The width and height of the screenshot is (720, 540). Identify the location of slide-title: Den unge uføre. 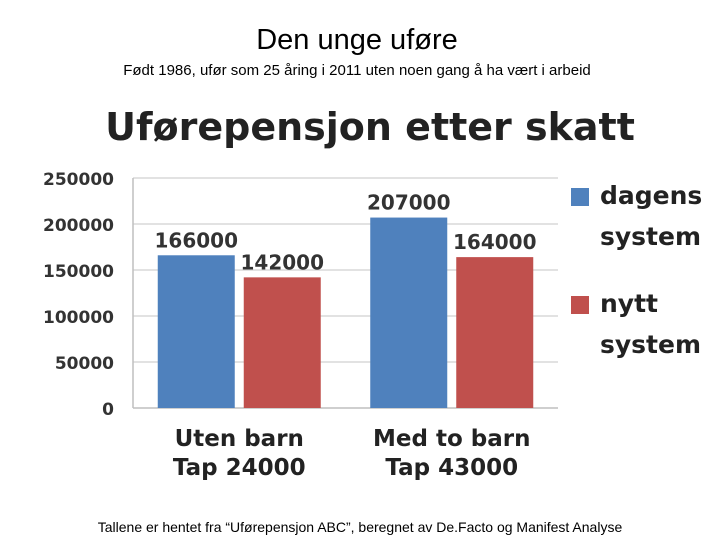
(357, 40).